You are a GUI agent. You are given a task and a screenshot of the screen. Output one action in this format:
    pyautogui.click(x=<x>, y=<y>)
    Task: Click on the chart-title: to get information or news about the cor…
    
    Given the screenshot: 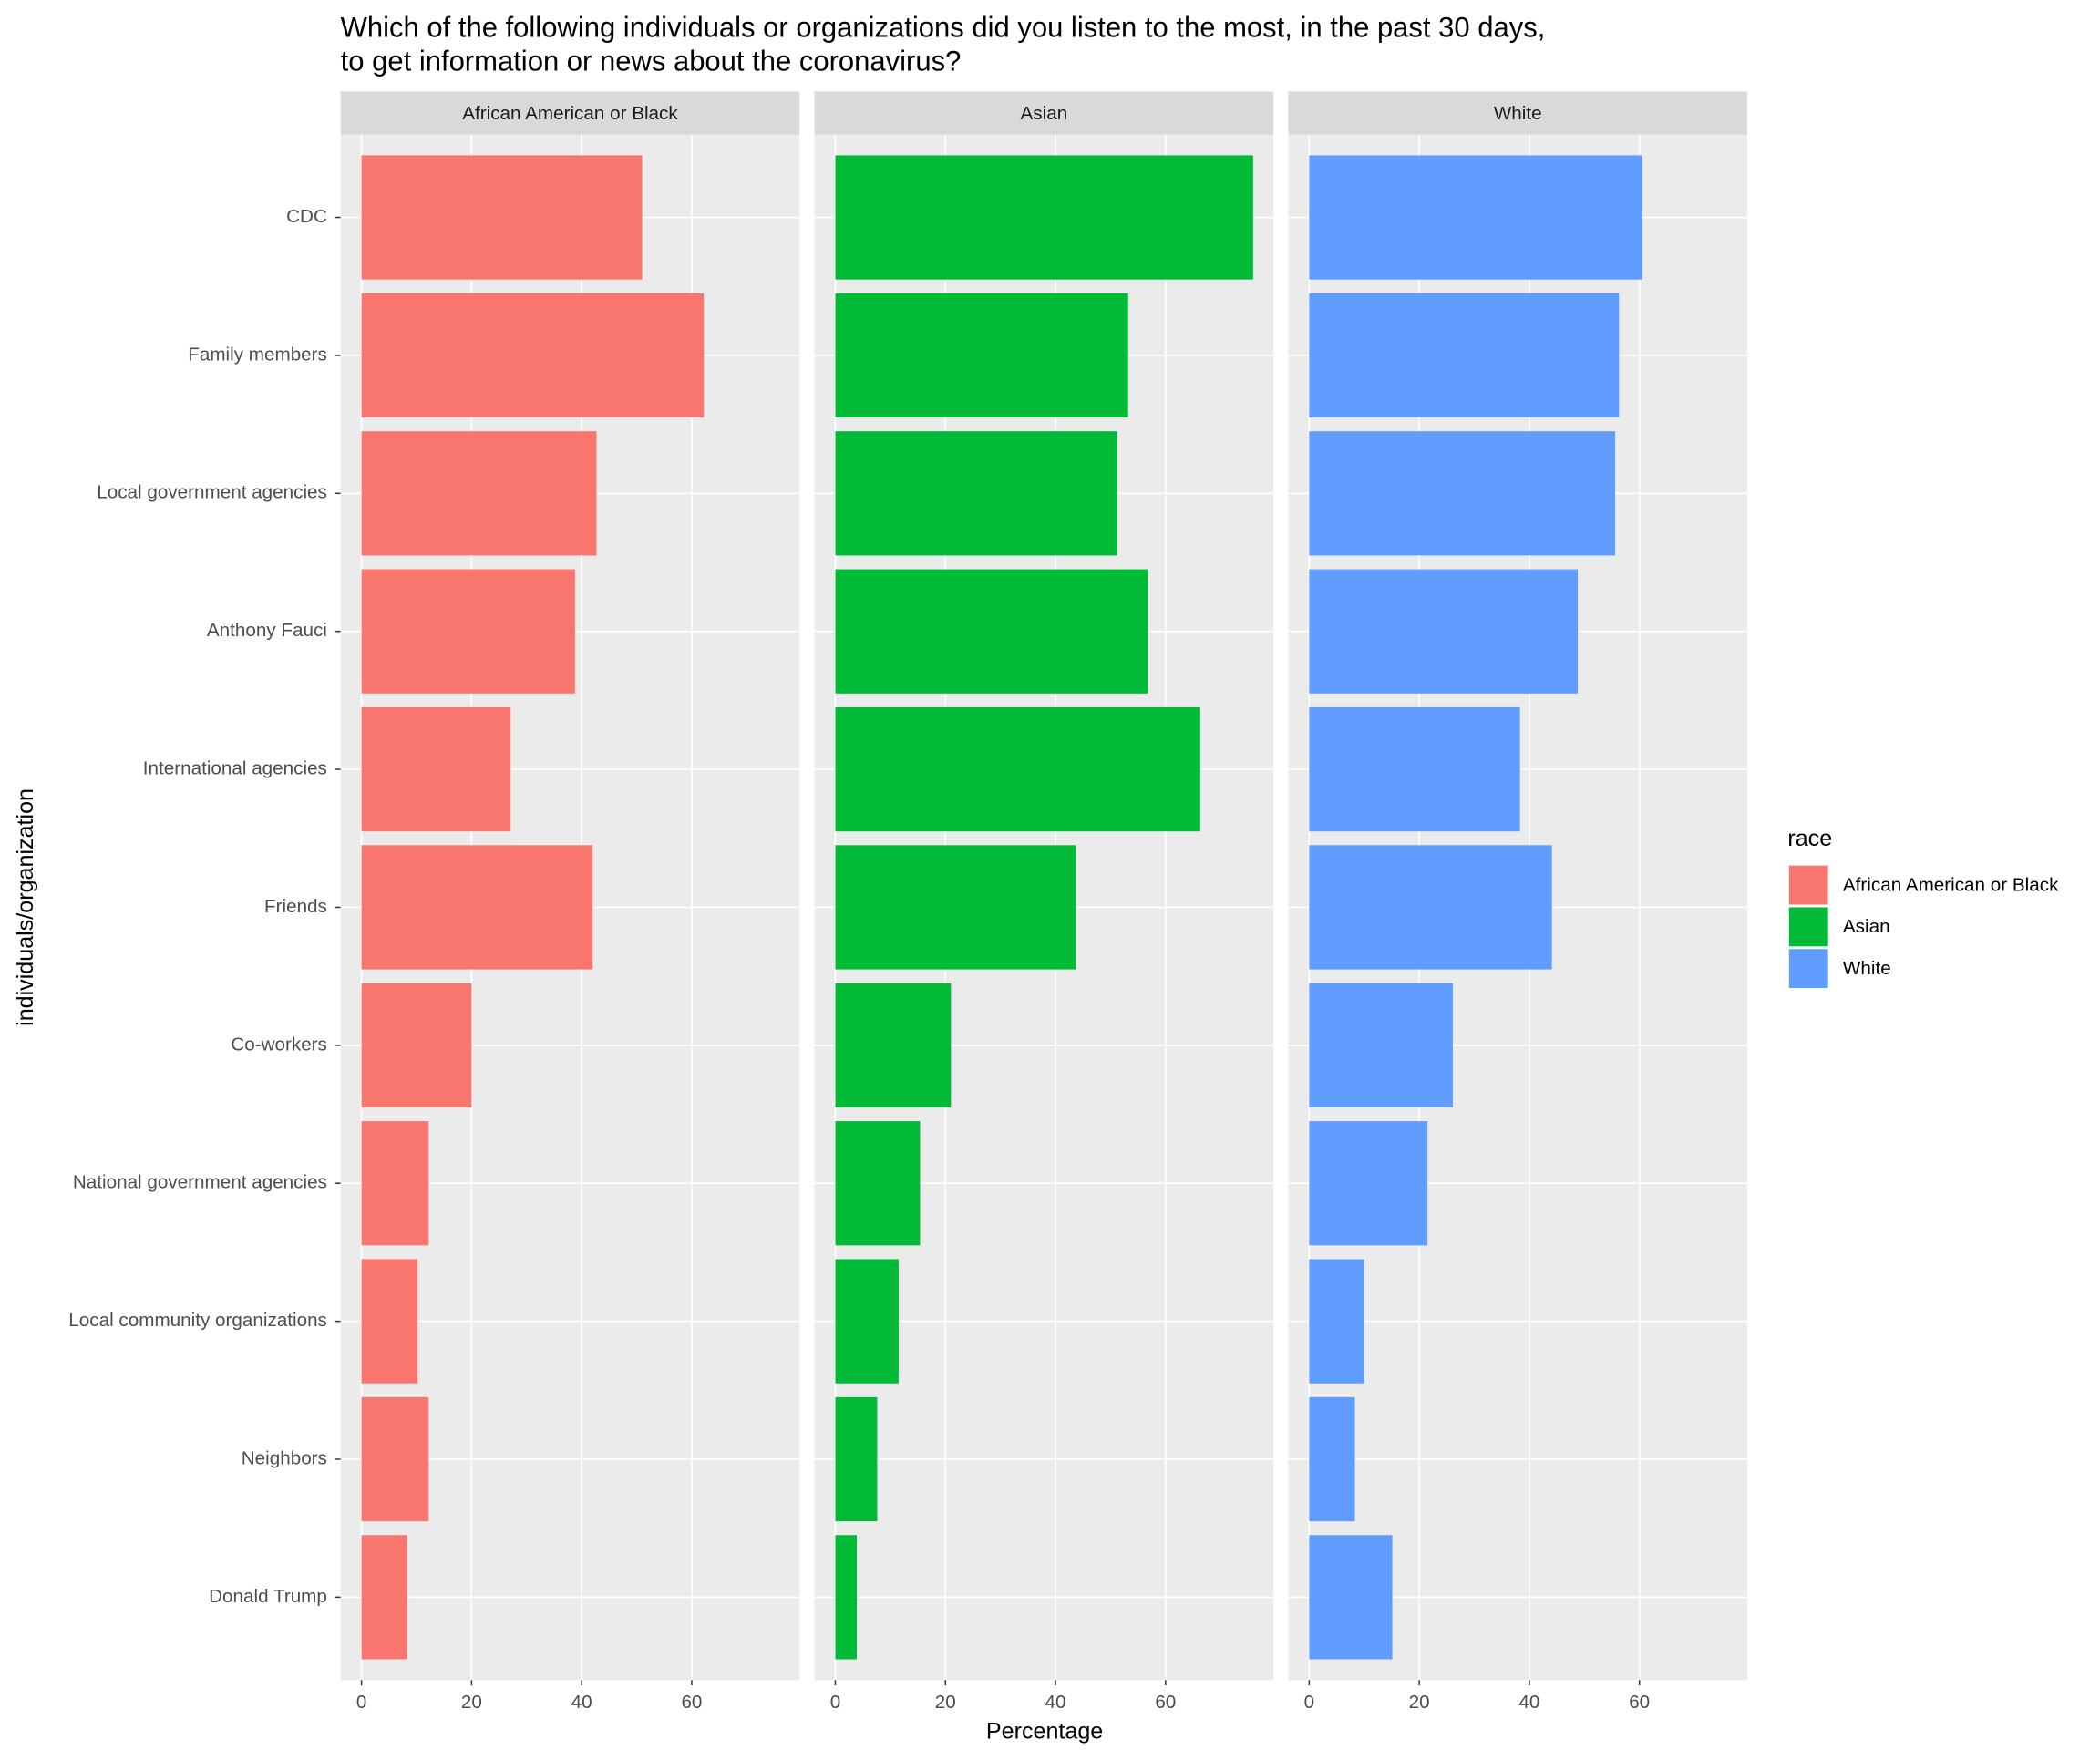 What is the action you would take?
    pyautogui.click(x=651, y=61)
    